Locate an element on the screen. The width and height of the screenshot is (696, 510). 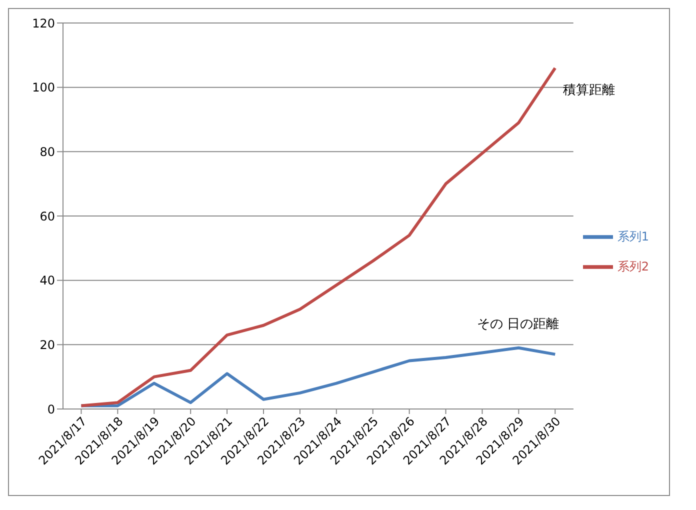
legend-label: 系列1 is located at coordinates (633, 236).